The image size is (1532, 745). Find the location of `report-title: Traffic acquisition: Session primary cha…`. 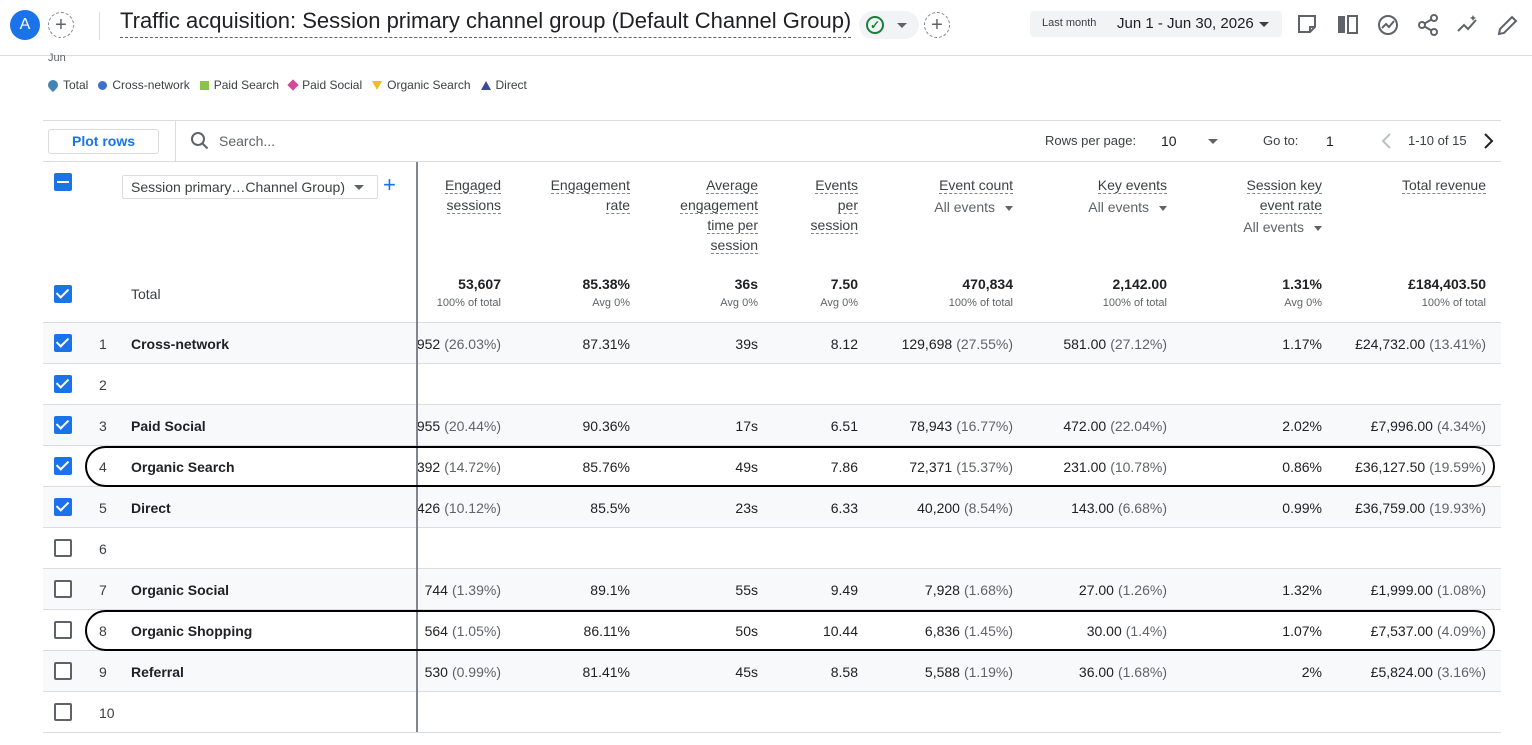

report-title: Traffic acquisition: Session primary cha… is located at coordinates (486, 23).